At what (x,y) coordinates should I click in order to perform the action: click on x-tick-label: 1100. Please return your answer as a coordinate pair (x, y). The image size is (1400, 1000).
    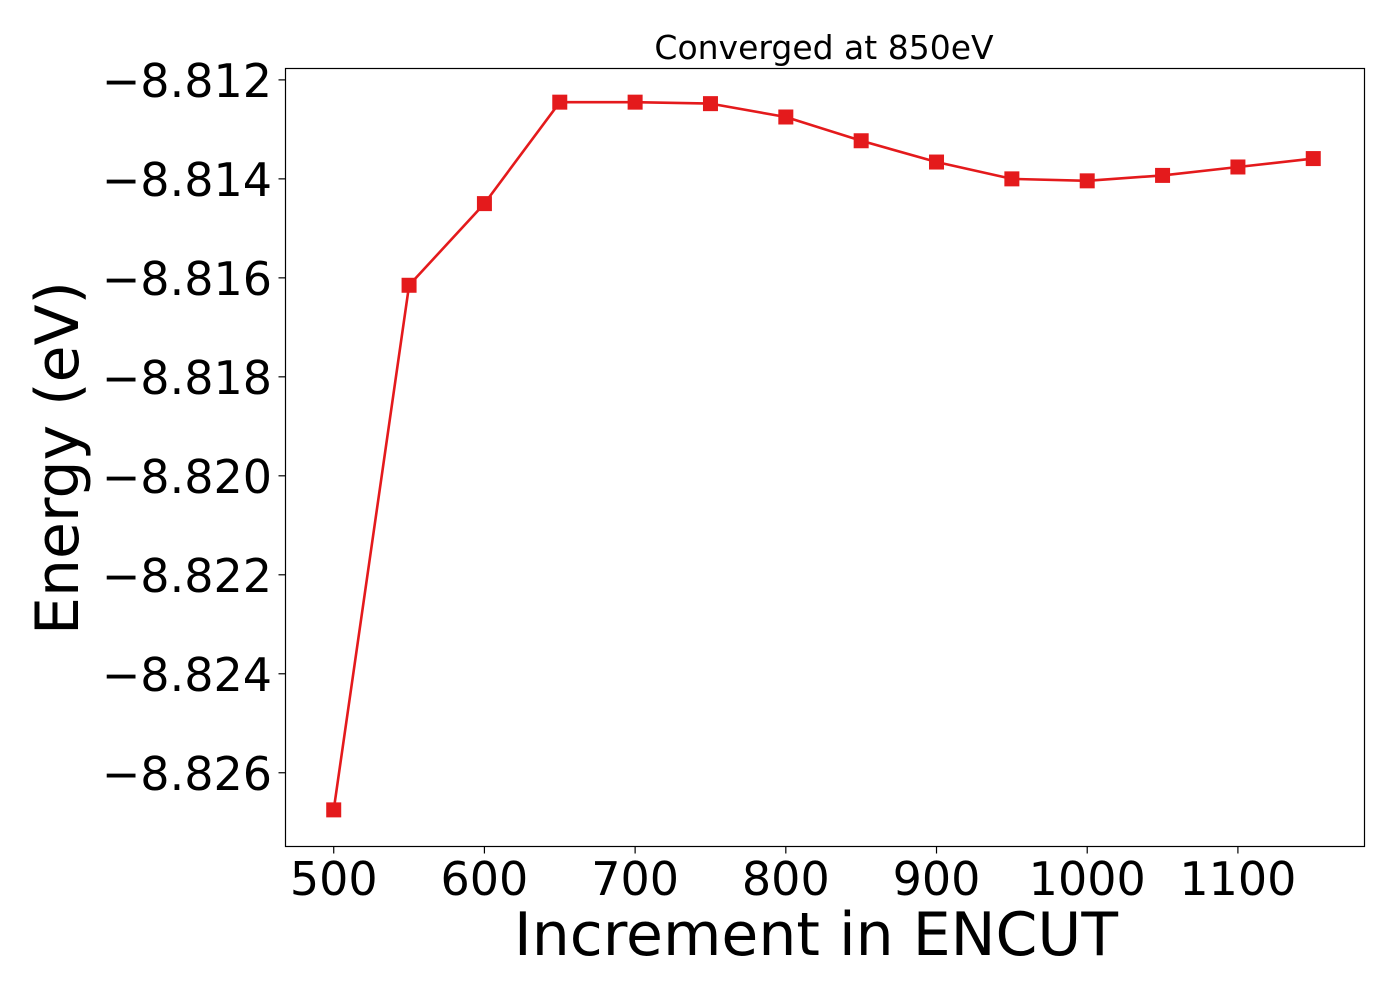
    Looking at the image, I should click on (1237, 879).